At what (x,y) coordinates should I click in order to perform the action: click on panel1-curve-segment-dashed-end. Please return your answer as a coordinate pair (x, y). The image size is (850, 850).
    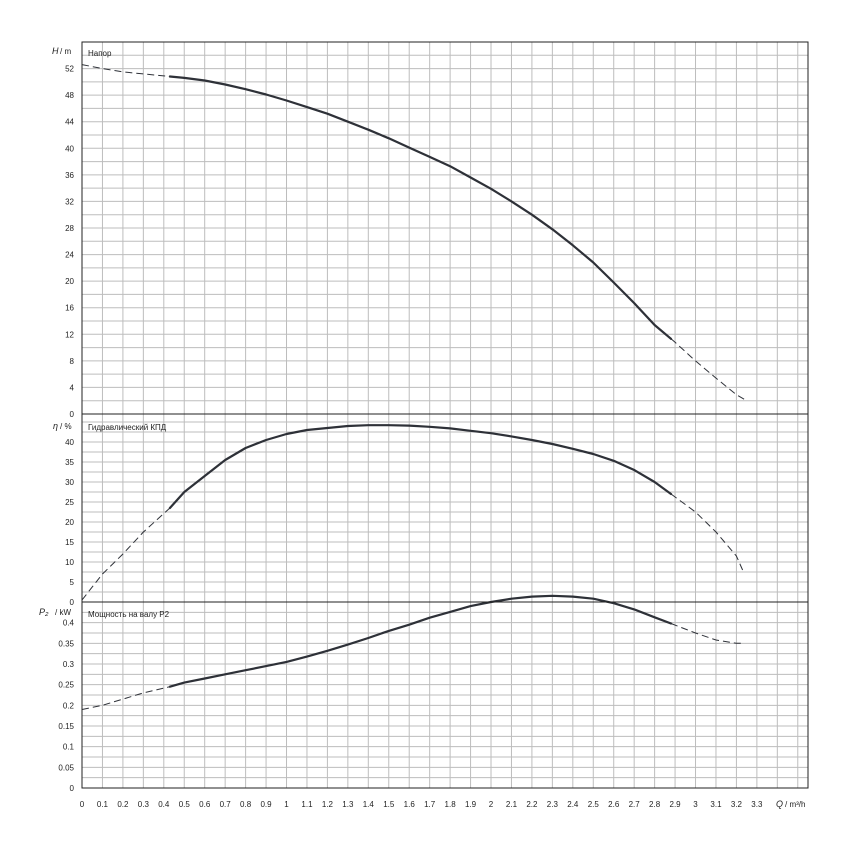
    Looking at the image, I should click on (708, 370).